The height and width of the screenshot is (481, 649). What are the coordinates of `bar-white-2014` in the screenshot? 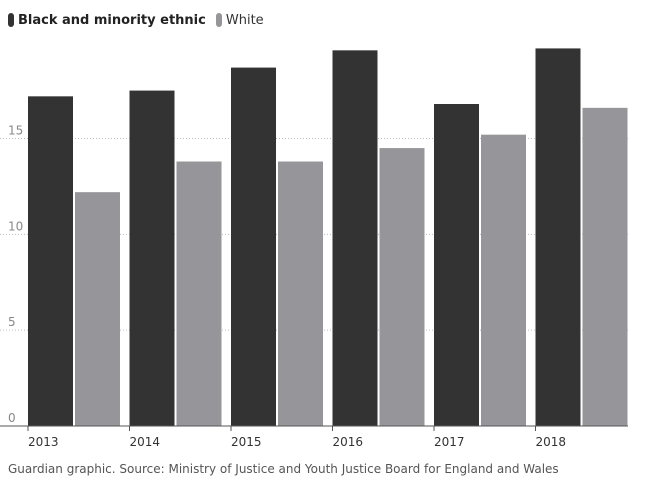 It's located at (199, 293).